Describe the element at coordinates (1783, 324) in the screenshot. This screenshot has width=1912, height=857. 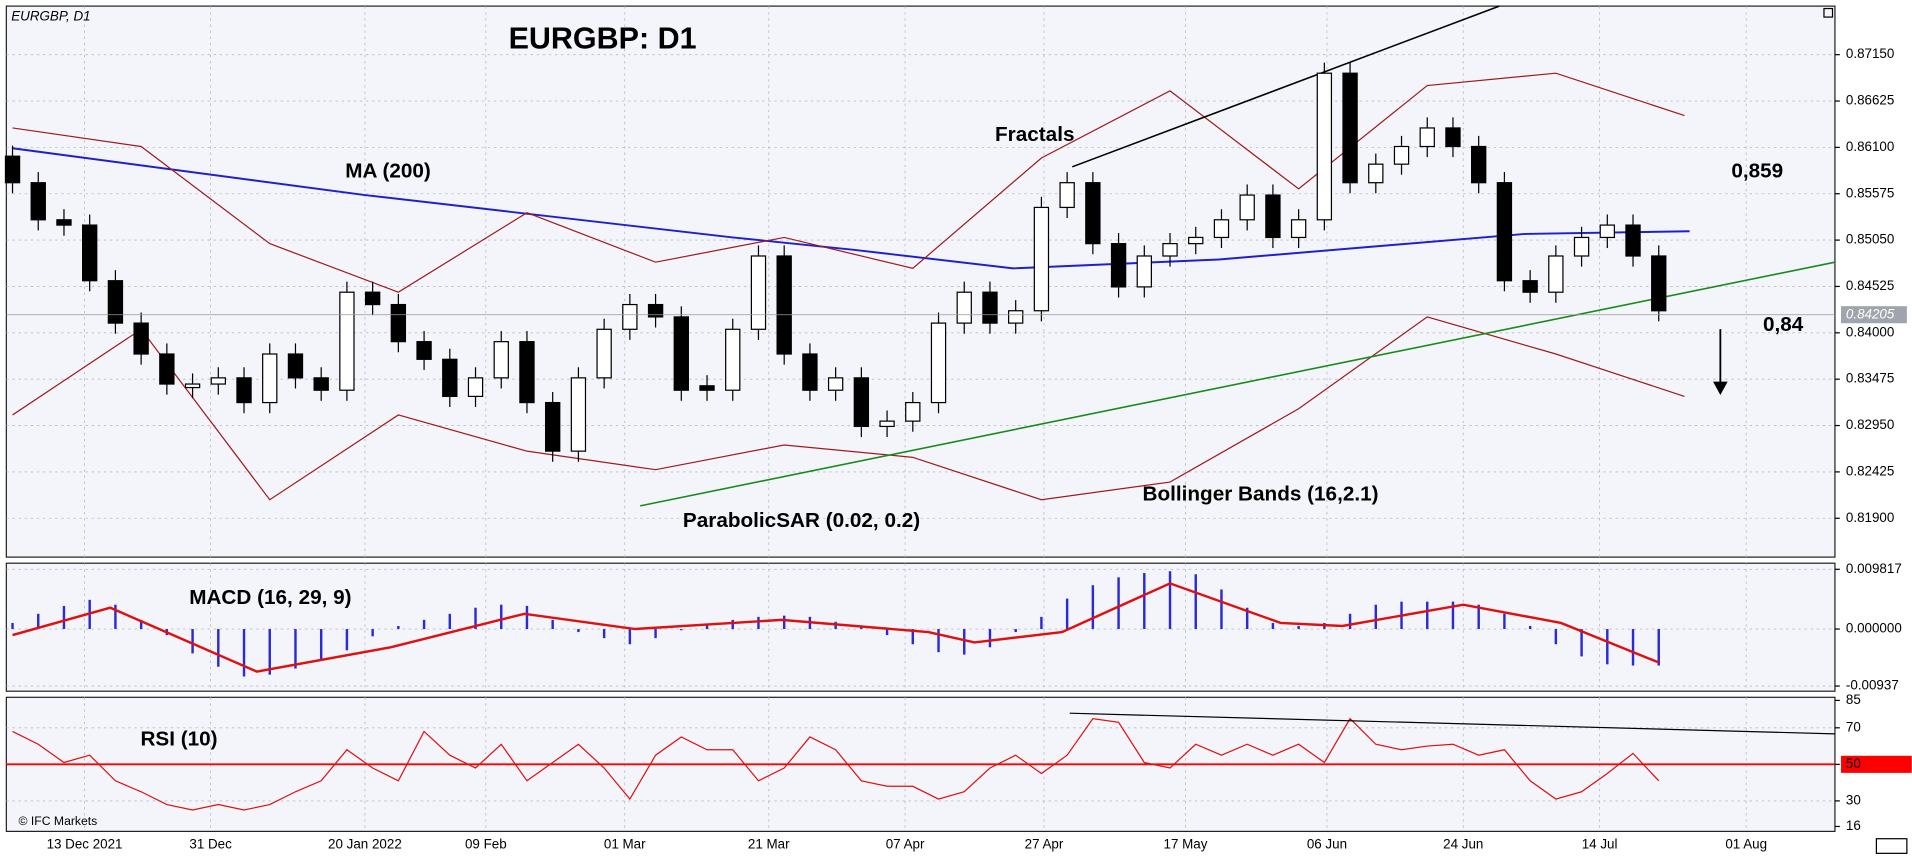
I see `annotation: 0,84` at that location.